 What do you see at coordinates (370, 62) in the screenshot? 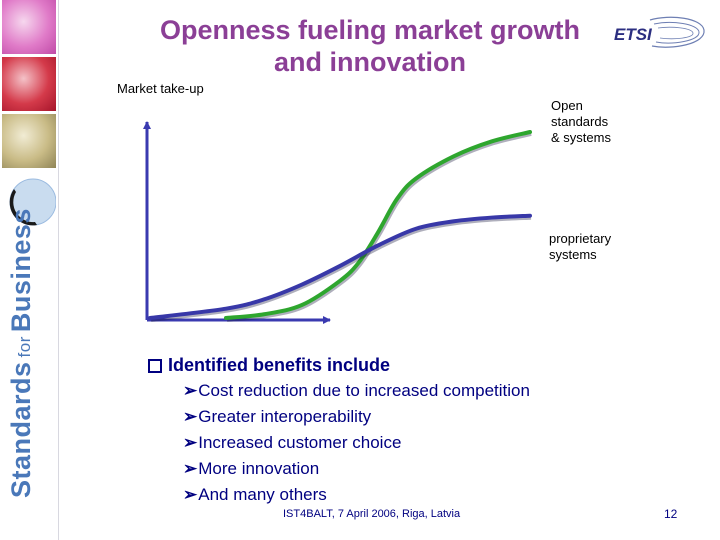
I see `title-line-2: and innovation` at bounding box center [370, 62].